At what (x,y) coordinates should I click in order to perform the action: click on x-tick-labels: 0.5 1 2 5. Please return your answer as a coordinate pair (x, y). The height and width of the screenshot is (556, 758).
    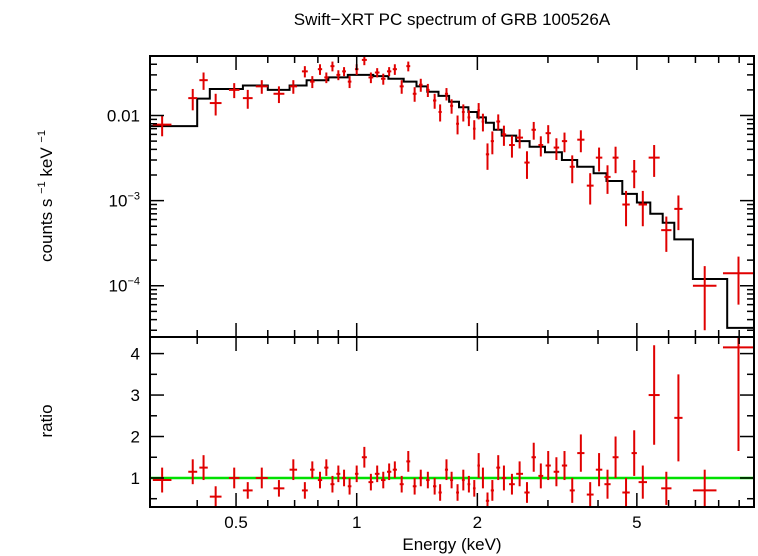
    Looking at the image, I should click on (432, 522).